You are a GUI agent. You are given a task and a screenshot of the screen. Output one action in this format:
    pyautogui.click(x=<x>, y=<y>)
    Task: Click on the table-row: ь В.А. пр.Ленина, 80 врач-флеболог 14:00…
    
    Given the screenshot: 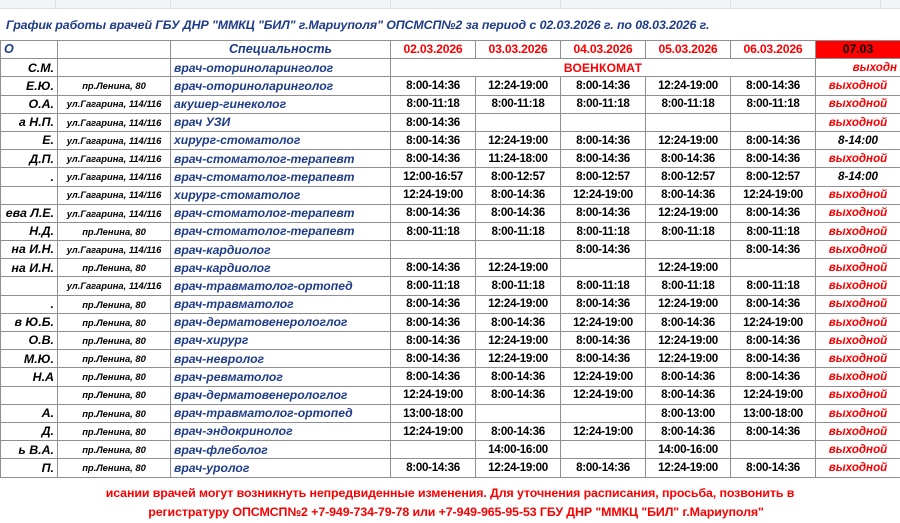 What is the action you would take?
    pyautogui.click(x=450, y=450)
    